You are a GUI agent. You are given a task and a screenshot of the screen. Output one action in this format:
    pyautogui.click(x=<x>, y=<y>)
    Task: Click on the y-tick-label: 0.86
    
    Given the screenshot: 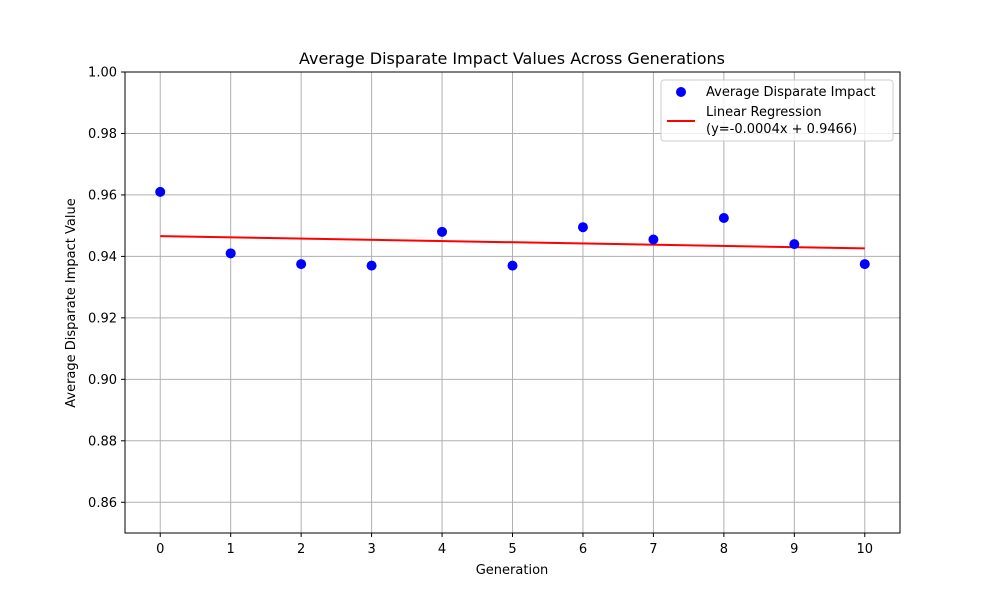 What is the action you would take?
    pyautogui.click(x=102, y=503)
    